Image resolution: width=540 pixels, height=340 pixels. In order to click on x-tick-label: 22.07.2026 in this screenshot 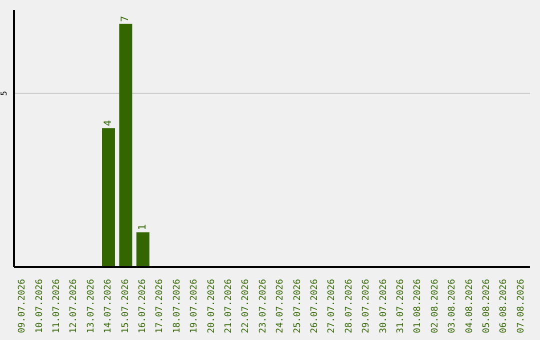, I will do `click(246, 306)`.